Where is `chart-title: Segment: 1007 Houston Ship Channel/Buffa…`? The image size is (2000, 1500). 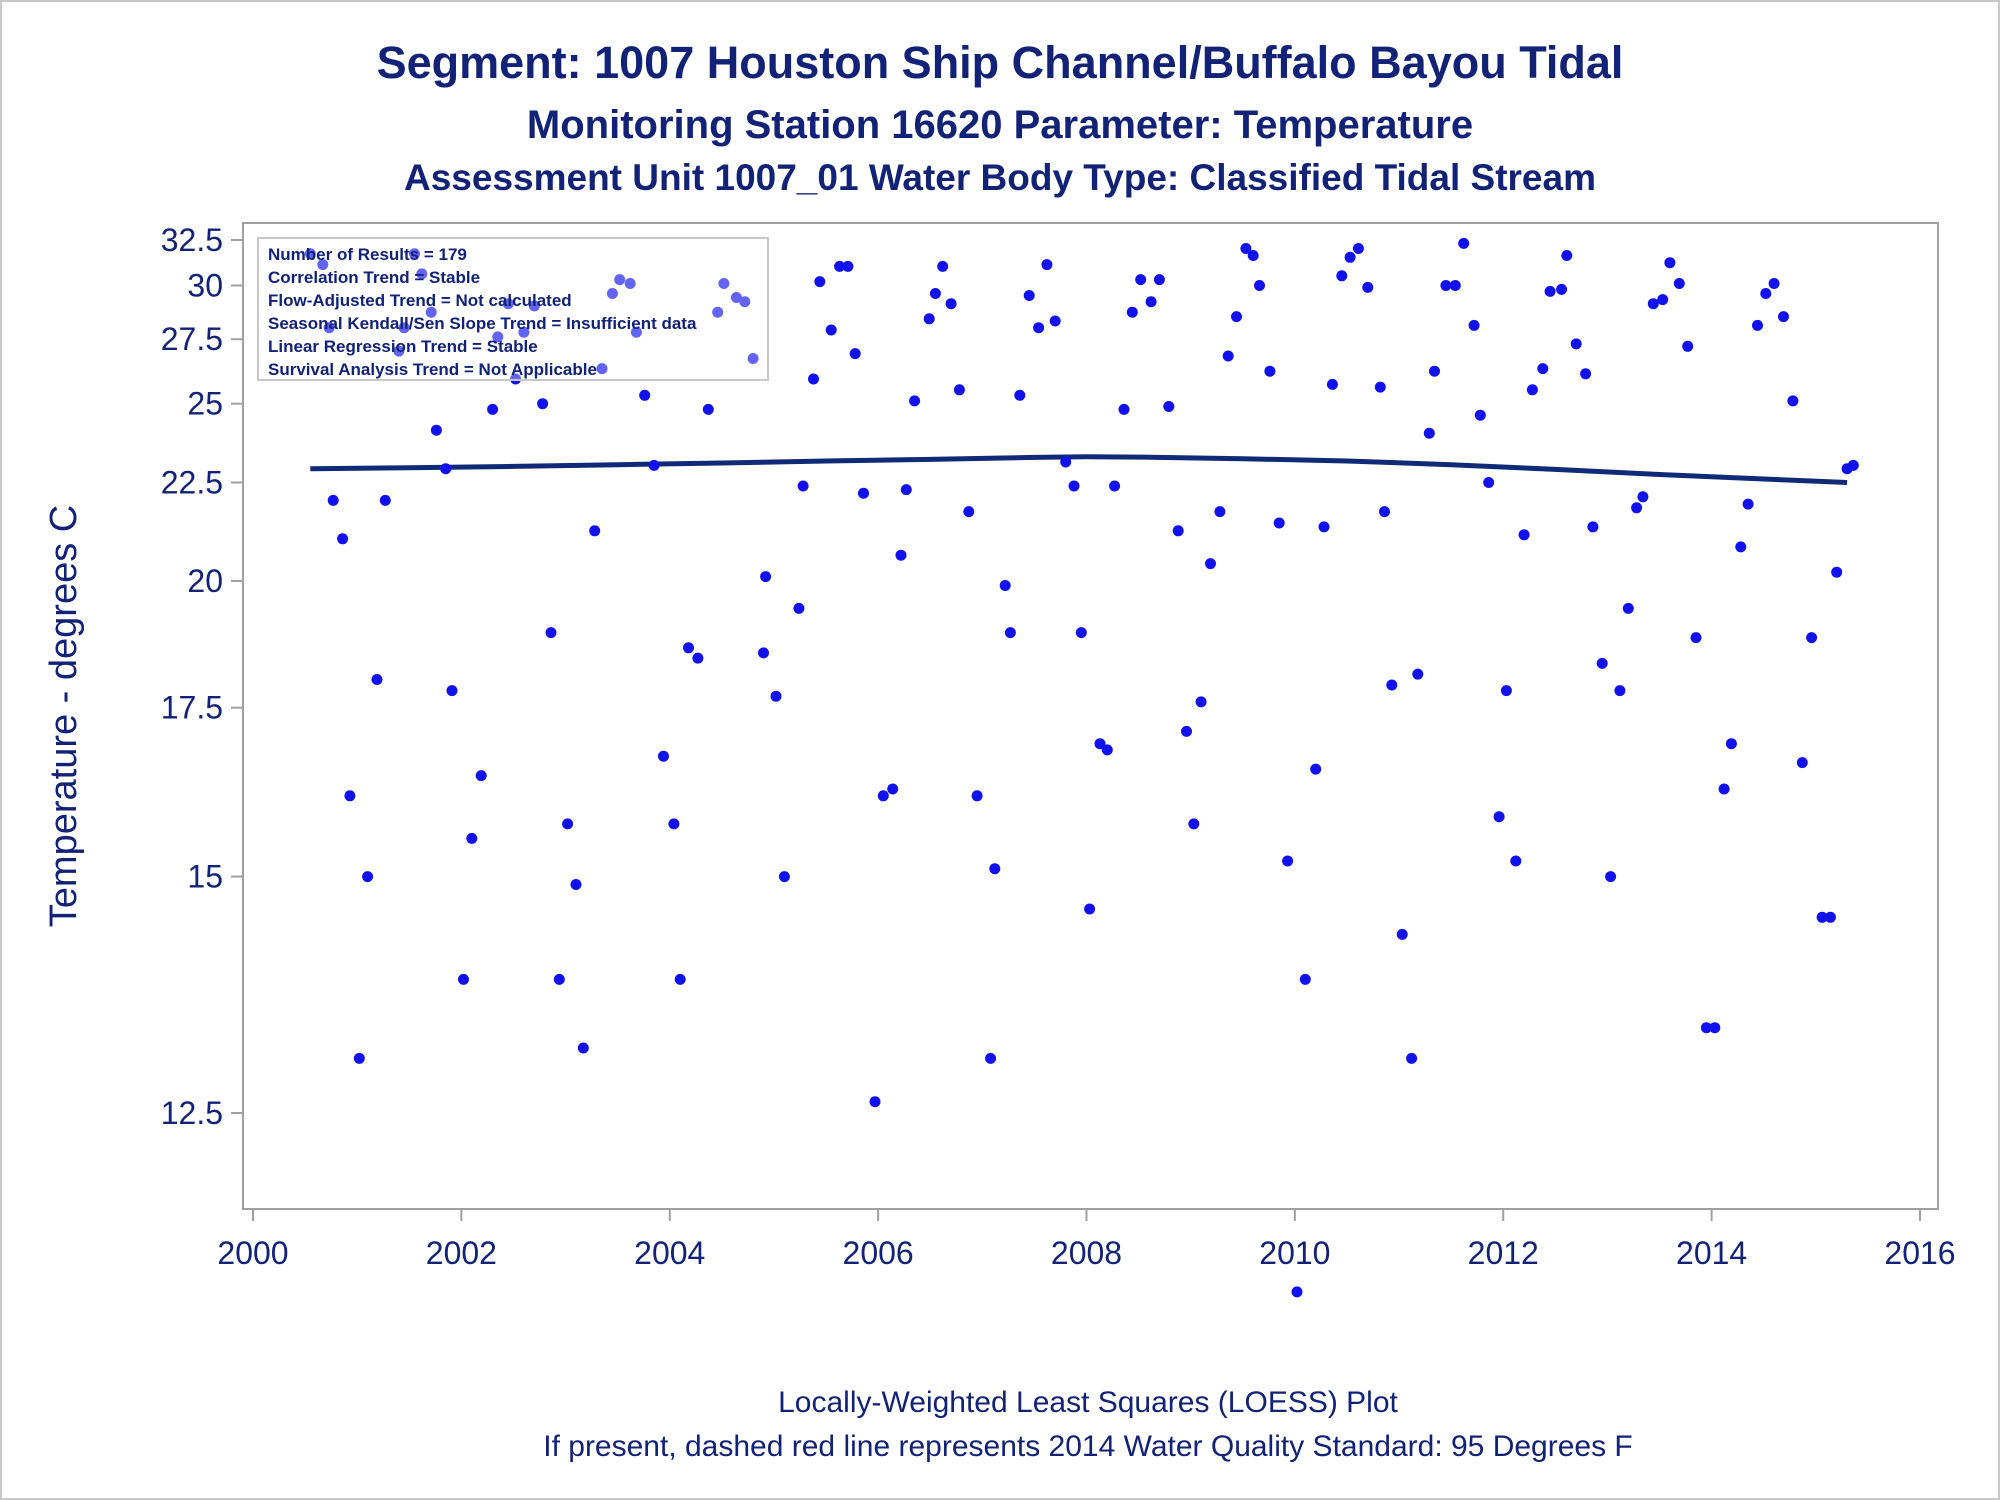 chart-title: Segment: 1007 Houston Ship Channel/Buffa… is located at coordinates (1000, 62).